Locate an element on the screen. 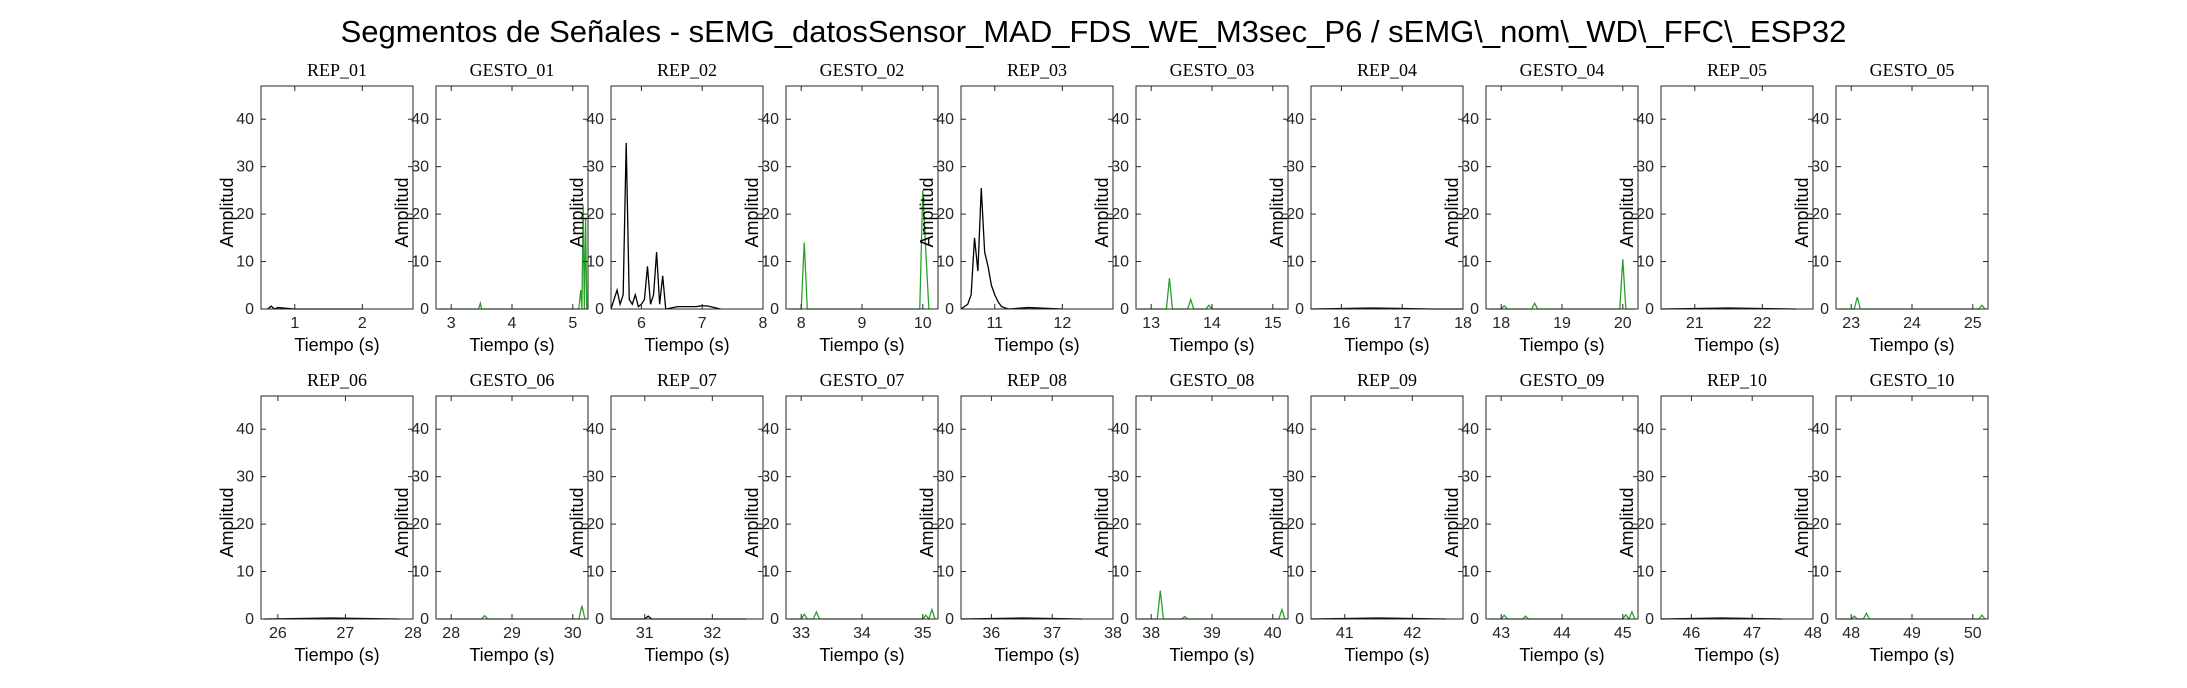 The image size is (2187, 688). subplot-title: REP_03 is located at coordinates (1037, 70).